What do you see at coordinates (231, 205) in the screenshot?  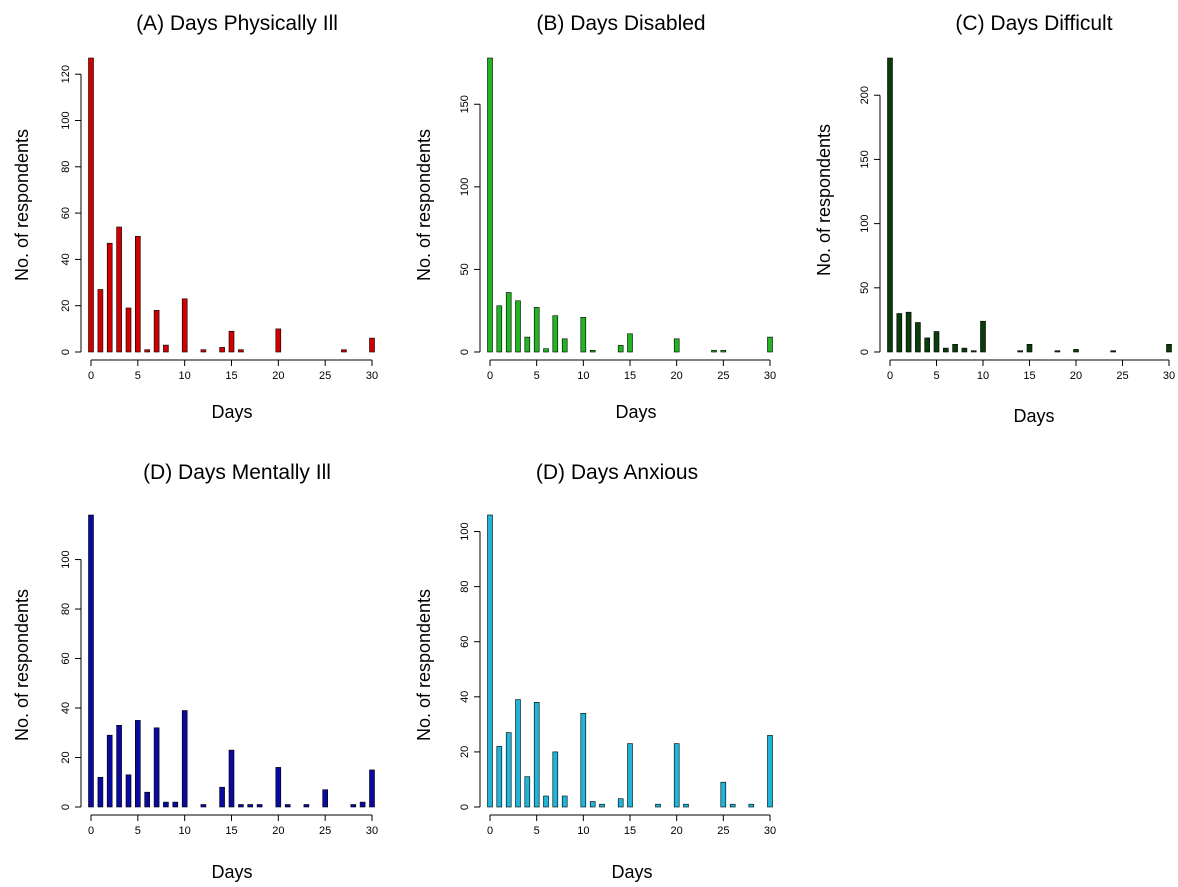 I see `panel-a-bars` at bounding box center [231, 205].